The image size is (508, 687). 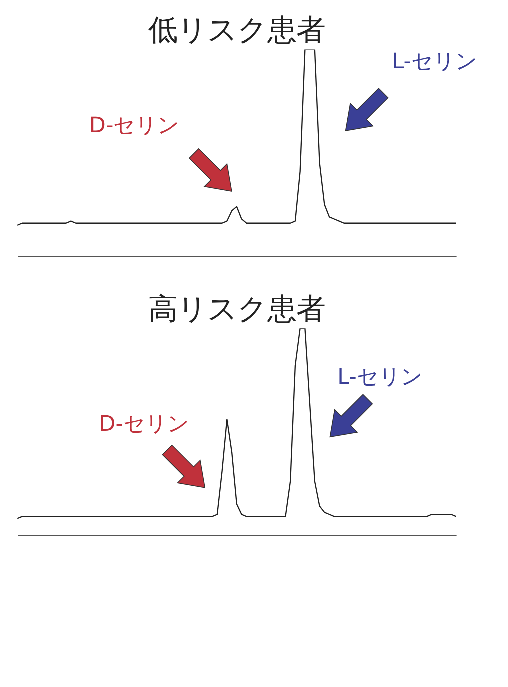 I want to click on chart-title: 低リスク患者, so click(x=237, y=29).